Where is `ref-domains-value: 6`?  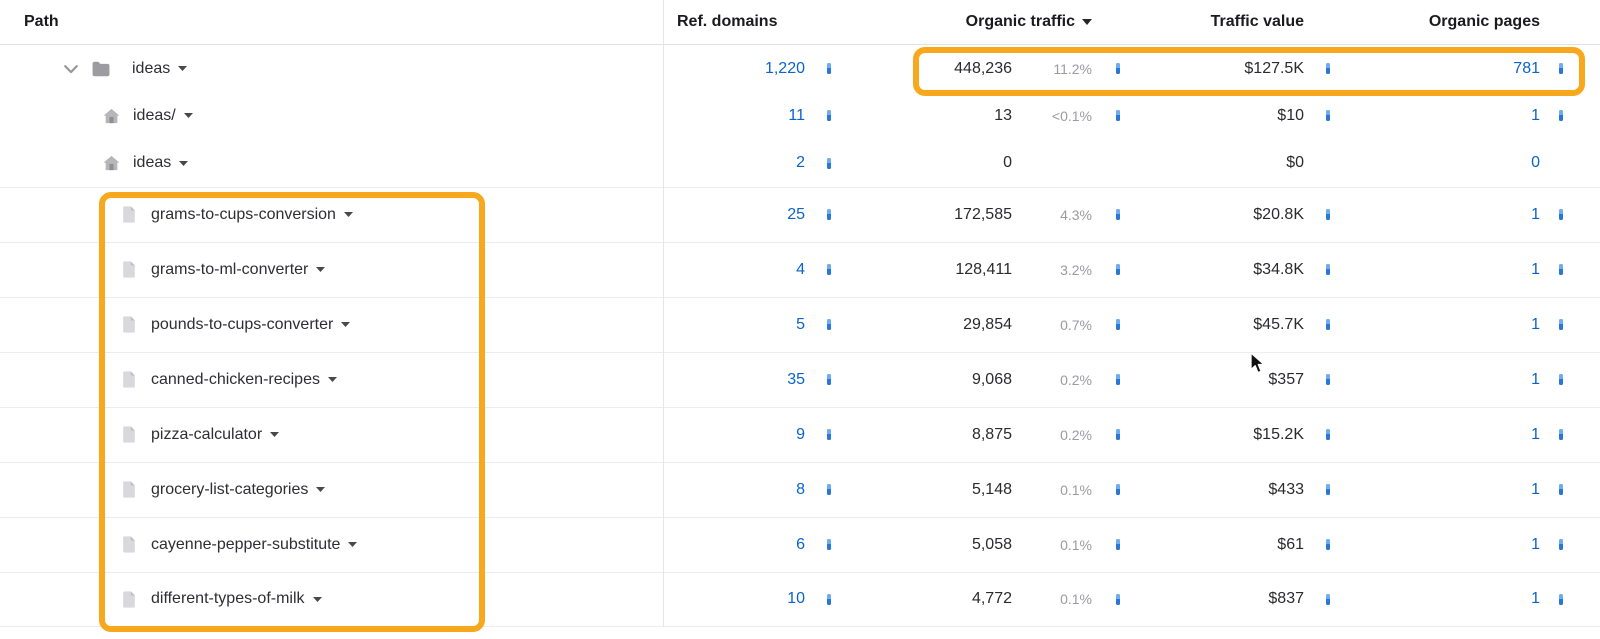
ref-domains-value: 6 is located at coordinates (800, 544).